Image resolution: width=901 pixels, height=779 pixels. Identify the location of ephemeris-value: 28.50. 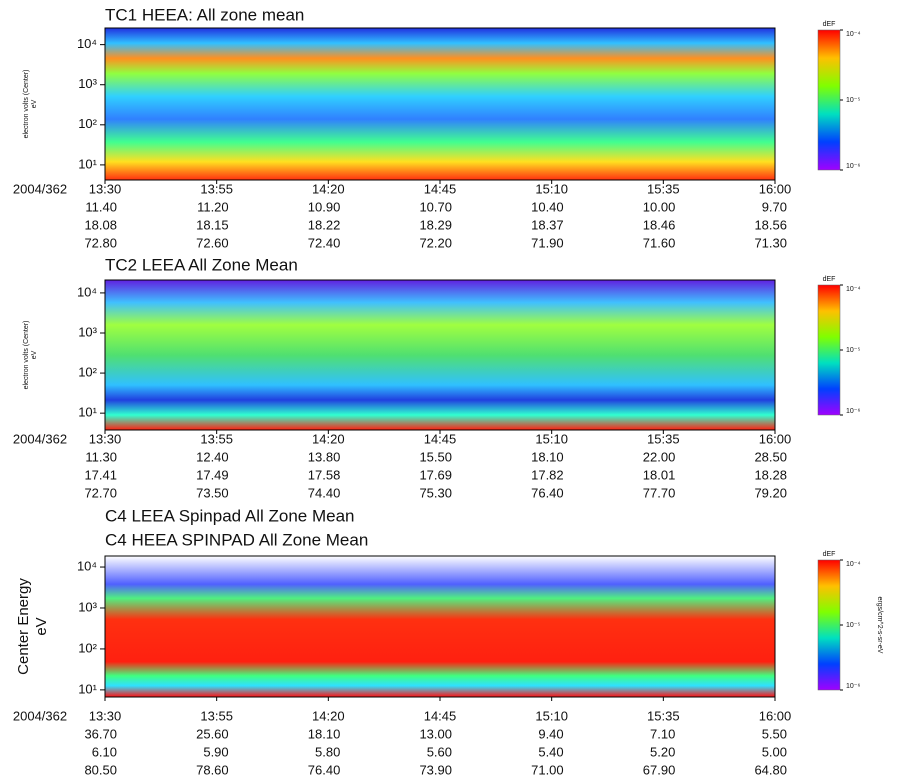
(770, 456).